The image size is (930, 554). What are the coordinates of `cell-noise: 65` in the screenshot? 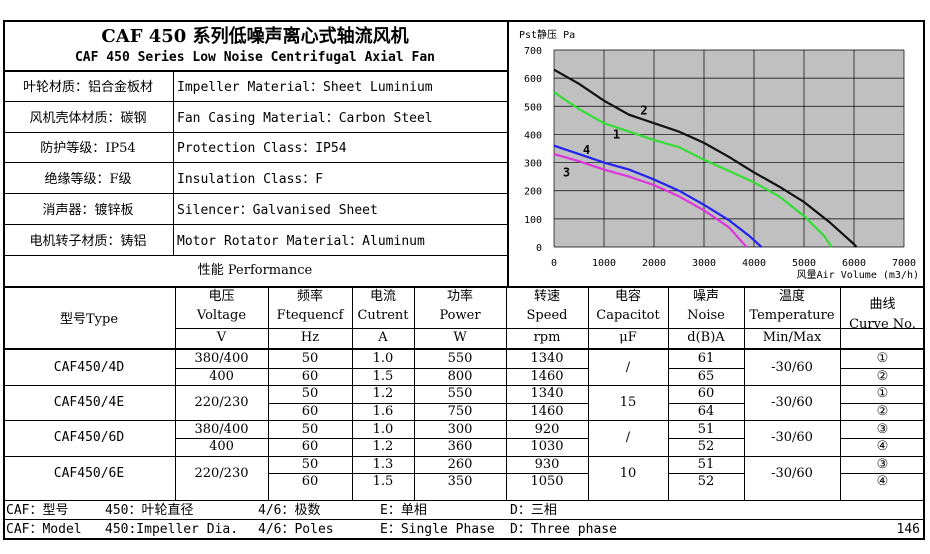 It's located at (706, 376).